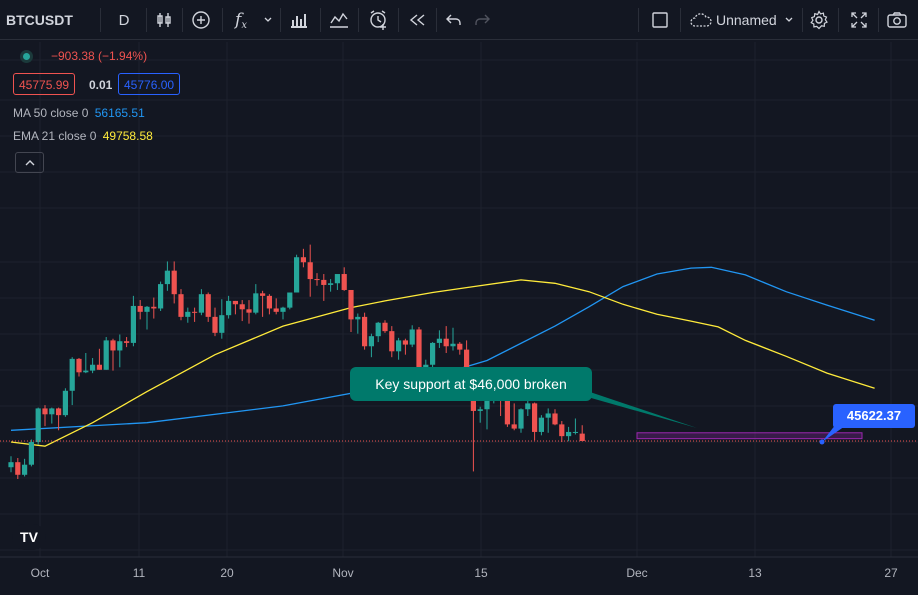 The image size is (918, 595). Describe the element at coordinates (897, 20) in the screenshot. I see `screenshot-icon` at that location.